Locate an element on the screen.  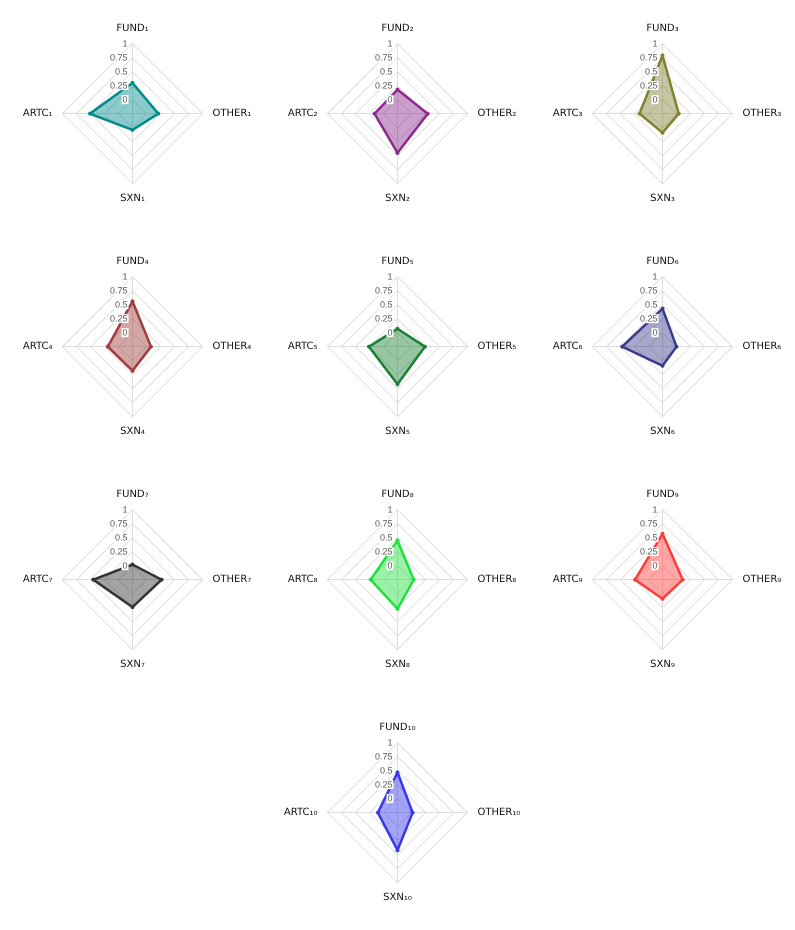
spoke-label: FUND₉ is located at coordinates (662, 494).